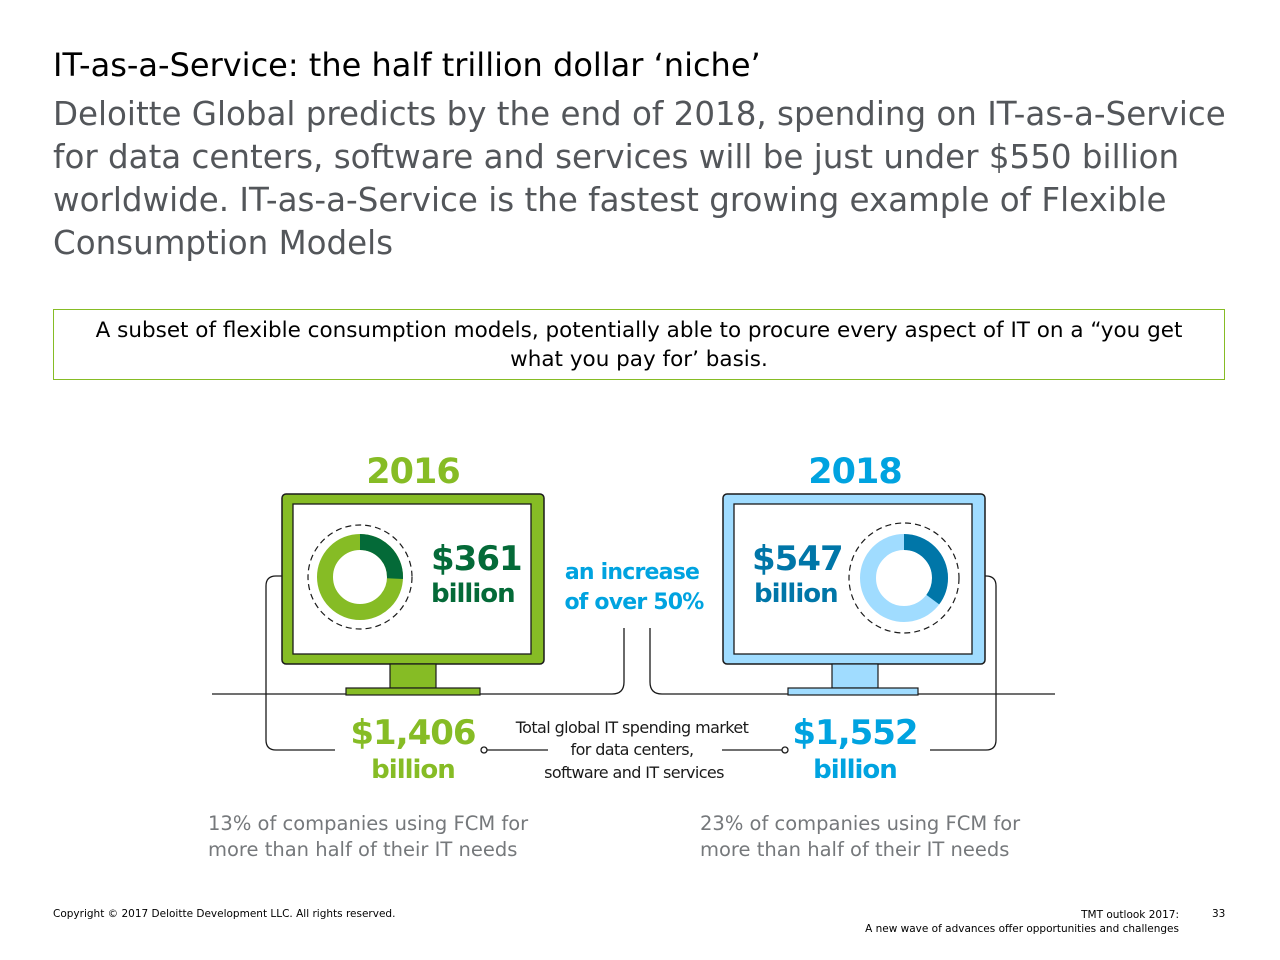 Image resolution: width=1280 pixels, height=960 pixels. I want to click on monitor-2016-neck, so click(413, 676).